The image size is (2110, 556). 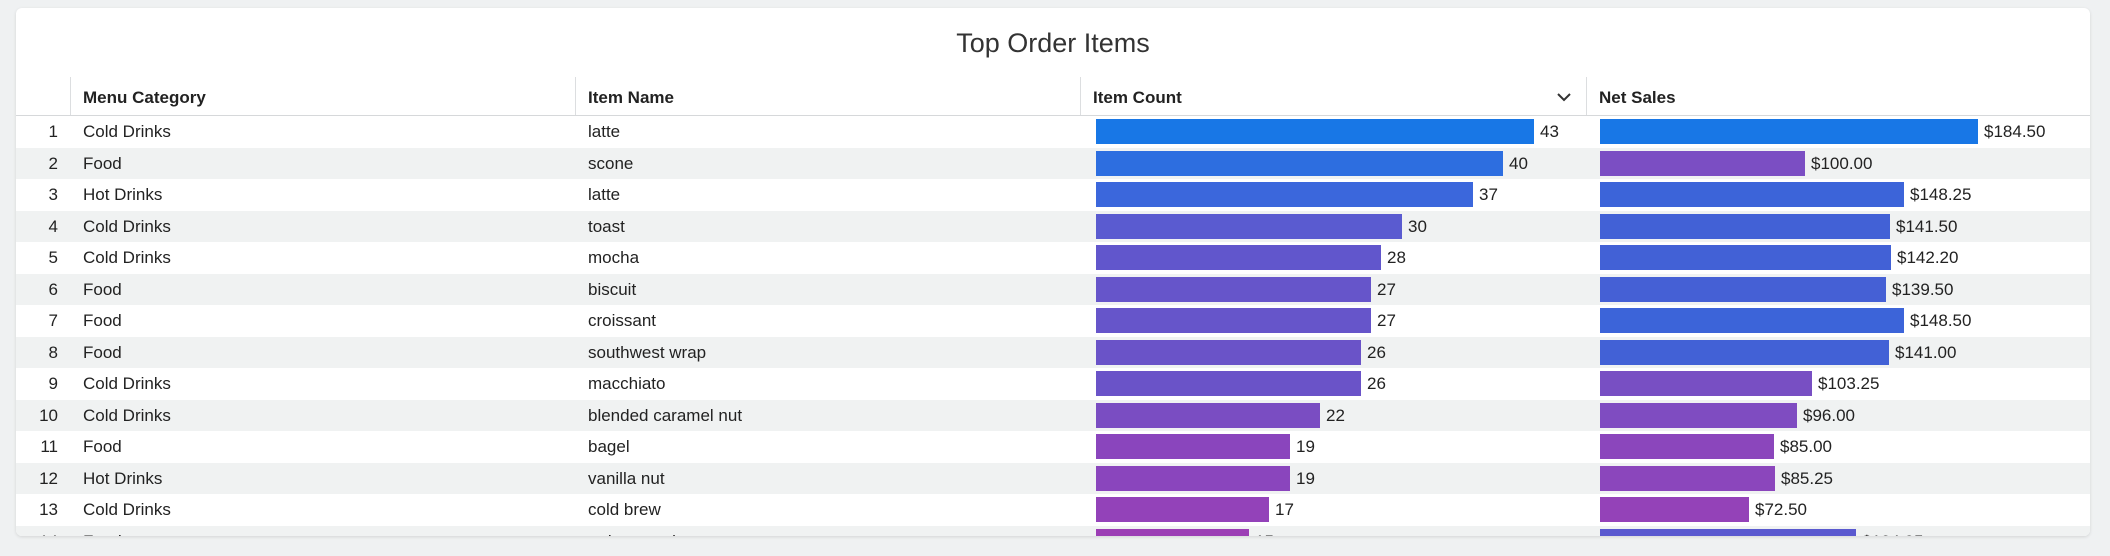 I want to click on row-index: 5, so click(x=53, y=257).